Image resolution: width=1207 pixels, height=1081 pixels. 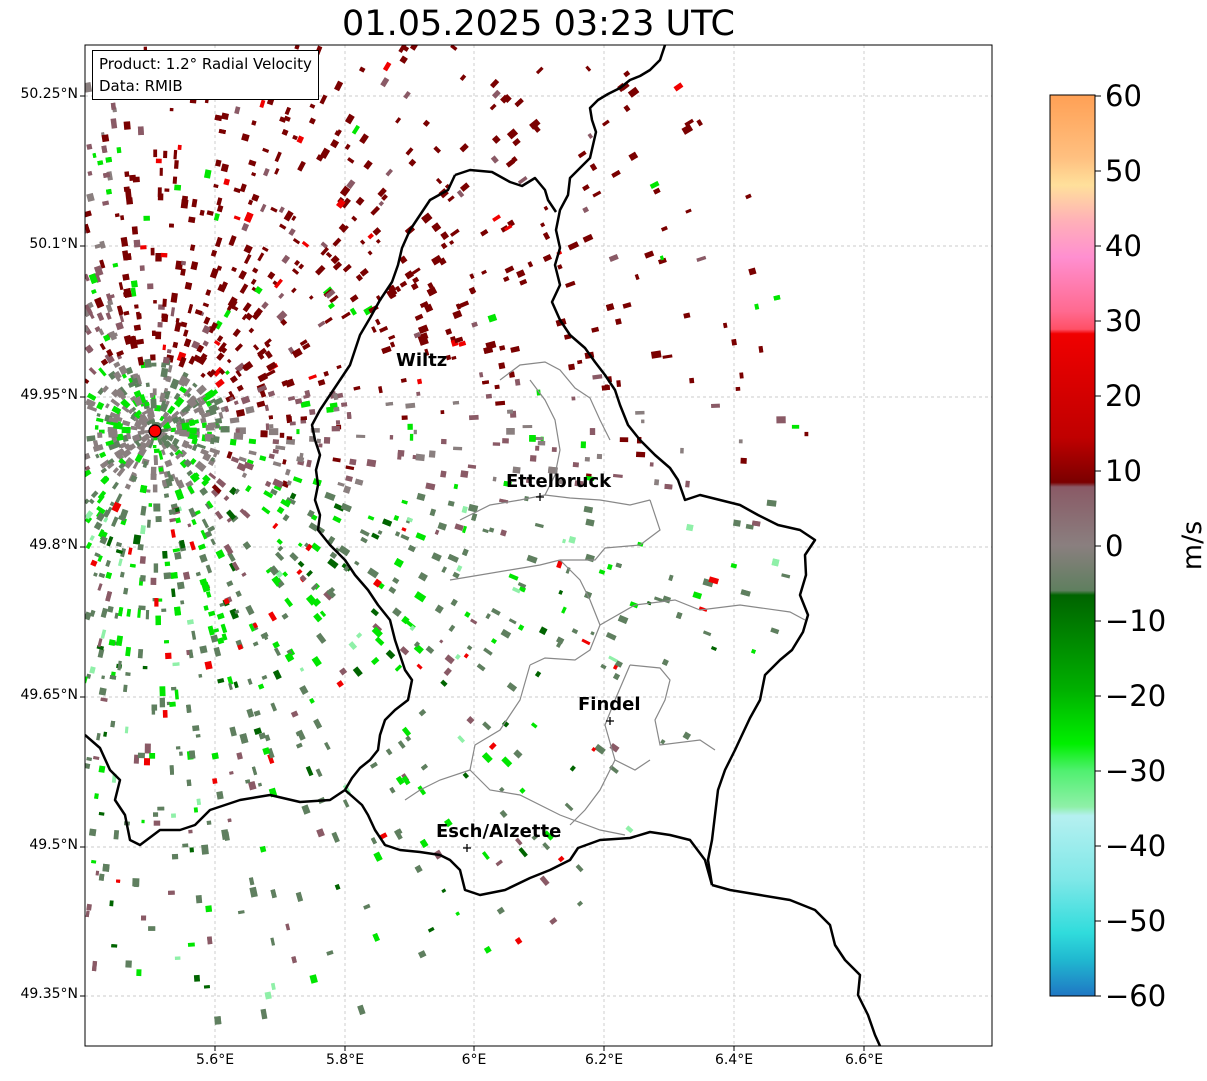 What do you see at coordinates (49, 94) in the screenshot?
I see `lat-label: 50.25°N` at bounding box center [49, 94].